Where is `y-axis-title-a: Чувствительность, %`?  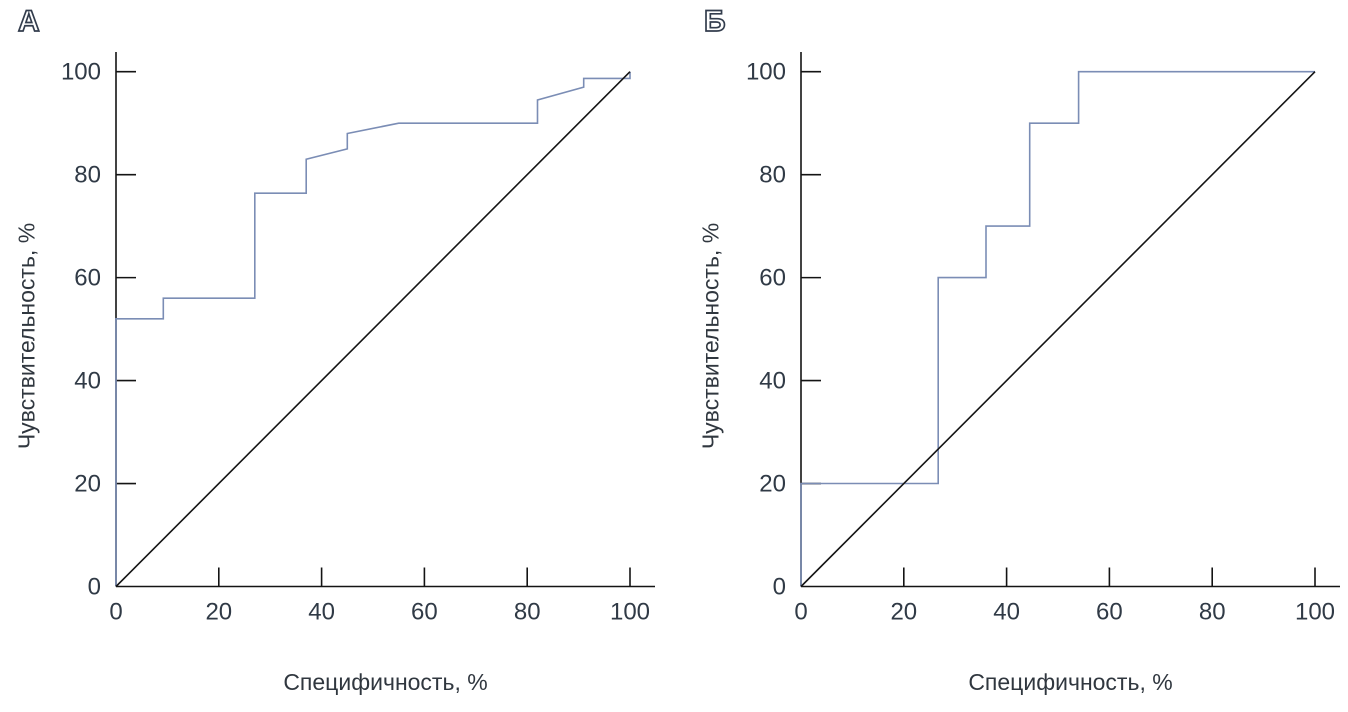
y-axis-title-a: Чувствительность, % is located at coordinates (26, 336).